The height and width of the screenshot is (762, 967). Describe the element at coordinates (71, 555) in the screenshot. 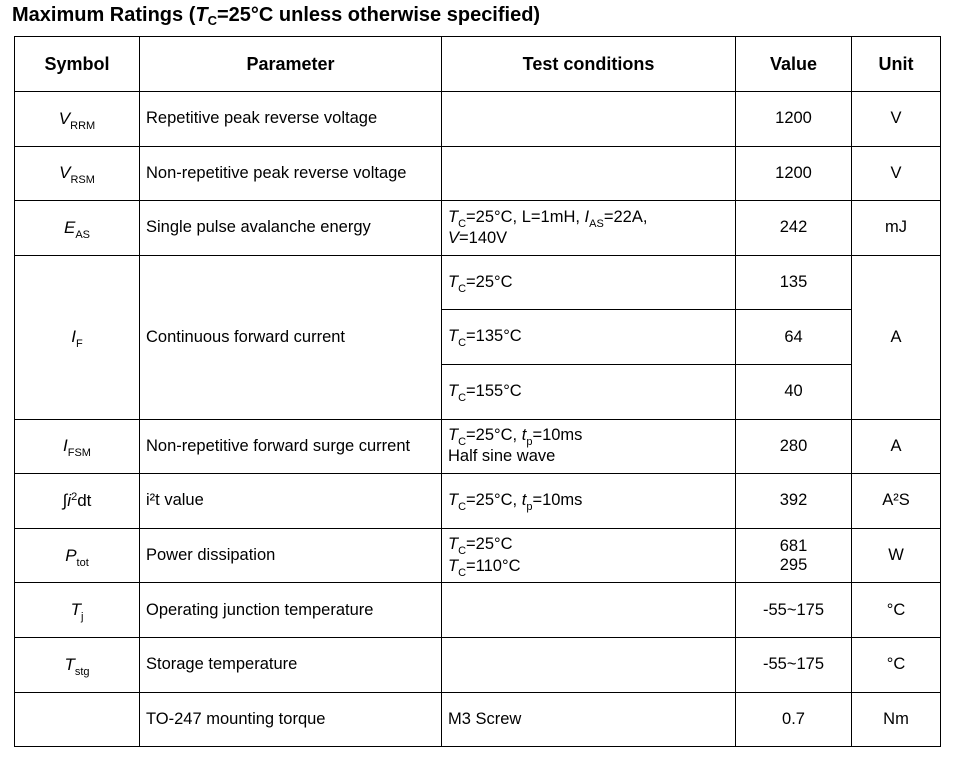

I see `symbol-main: P` at that location.